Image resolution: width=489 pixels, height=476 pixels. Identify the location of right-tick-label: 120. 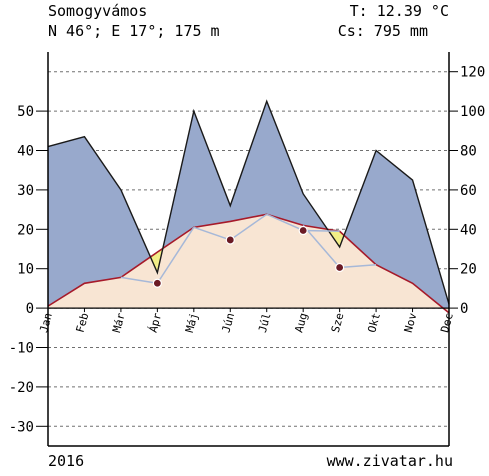
(472, 73).